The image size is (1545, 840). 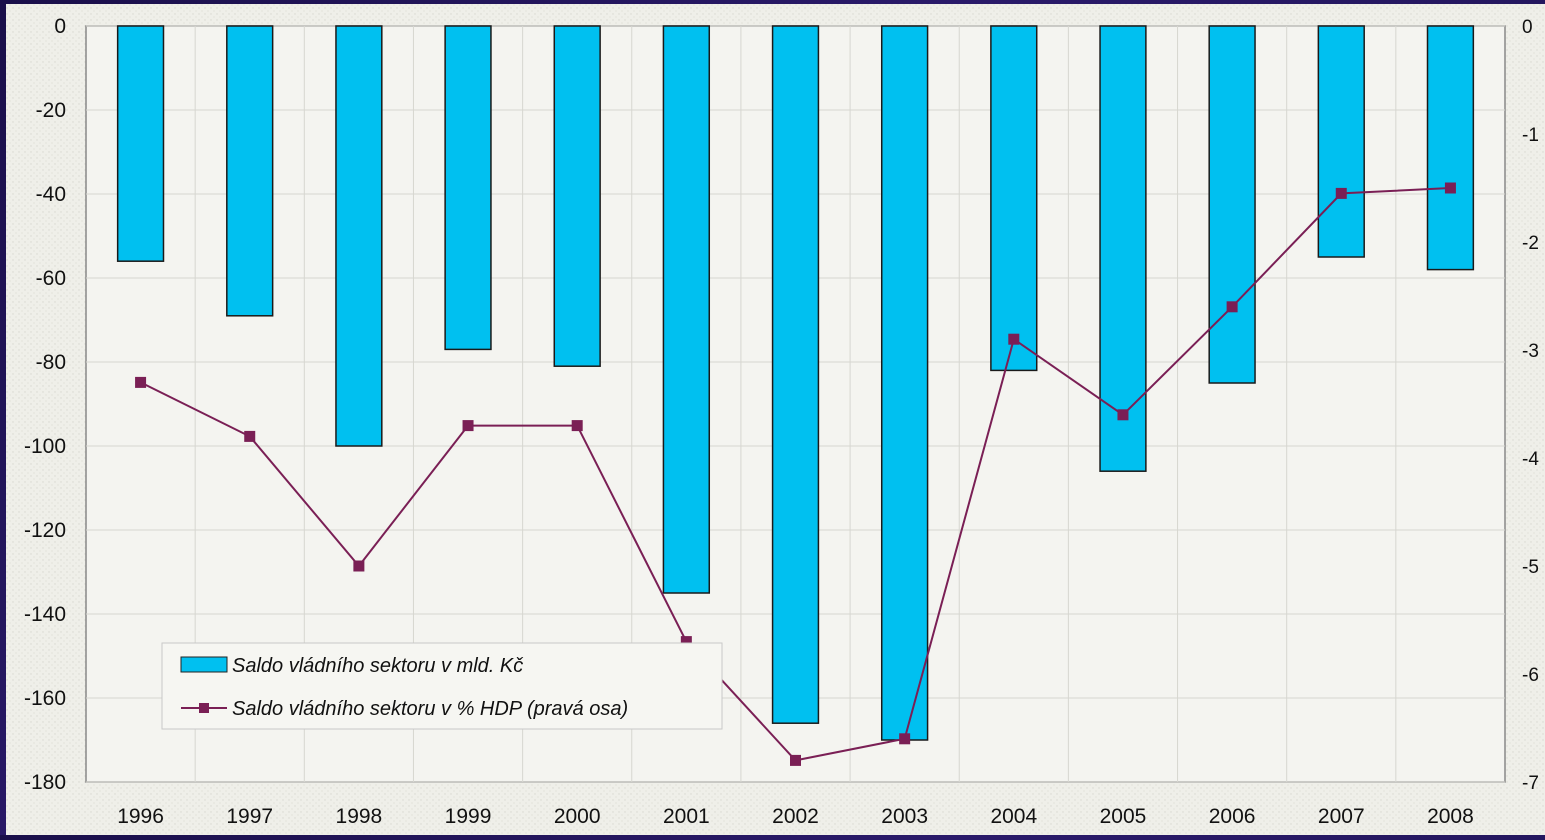 What do you see at coordinates (1530, 135) in the screenshot?
I see `right-tick-label: -1` at bounding box center [1530, 135].